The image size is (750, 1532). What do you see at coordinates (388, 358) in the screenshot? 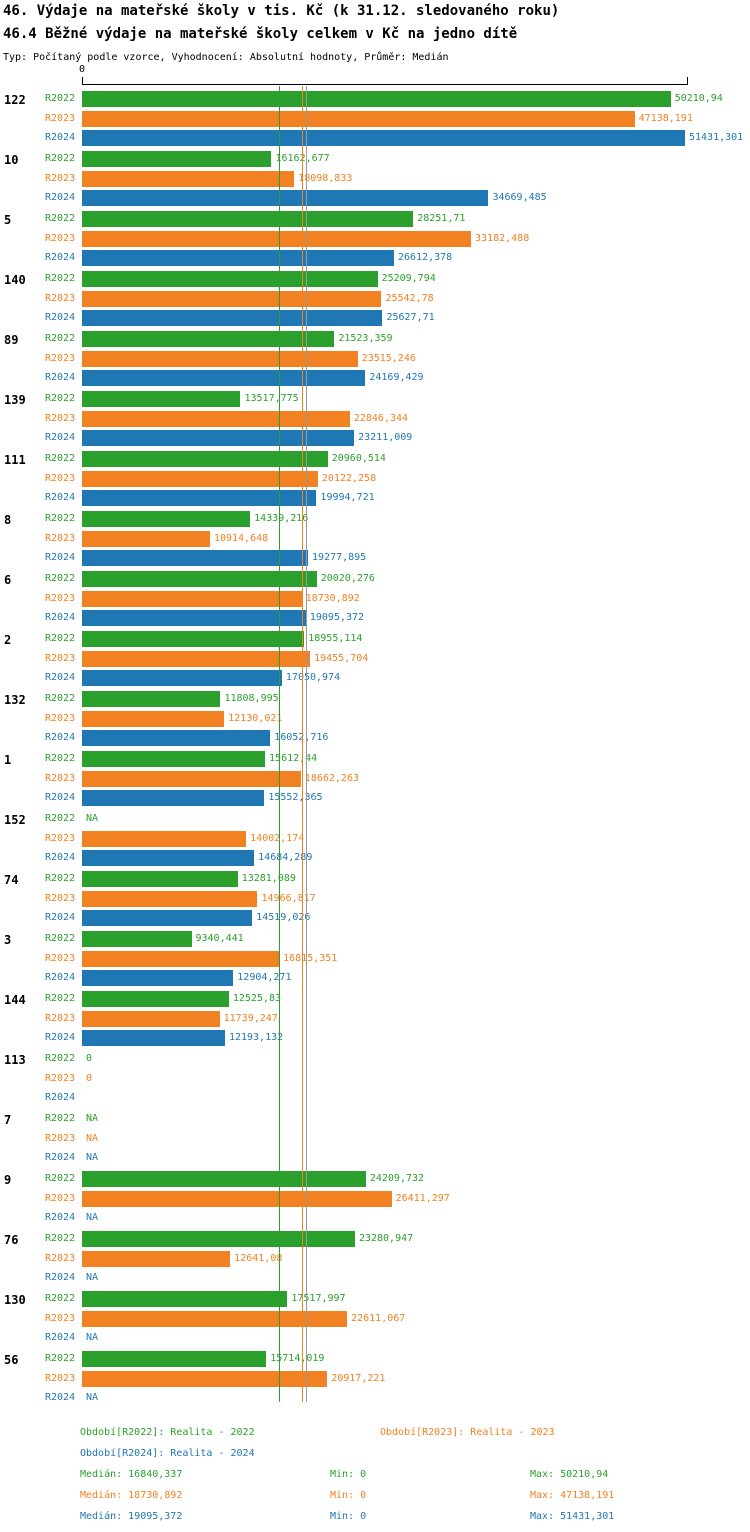
I see `value-label: 23515,246` at bounding box center [388, 358].